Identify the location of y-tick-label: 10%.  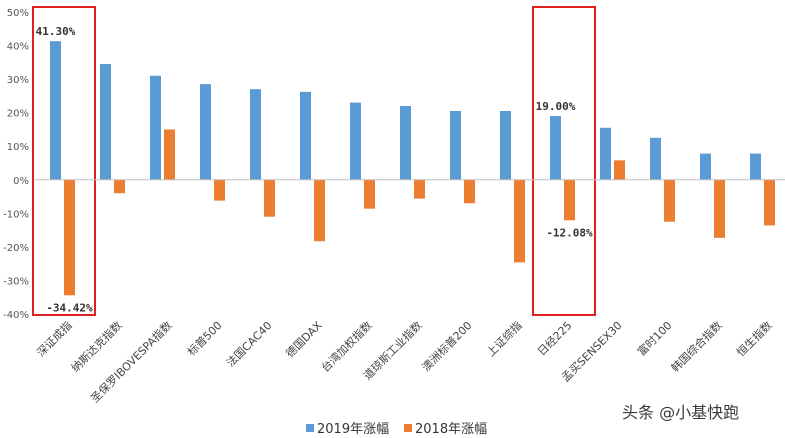
(18, 147).